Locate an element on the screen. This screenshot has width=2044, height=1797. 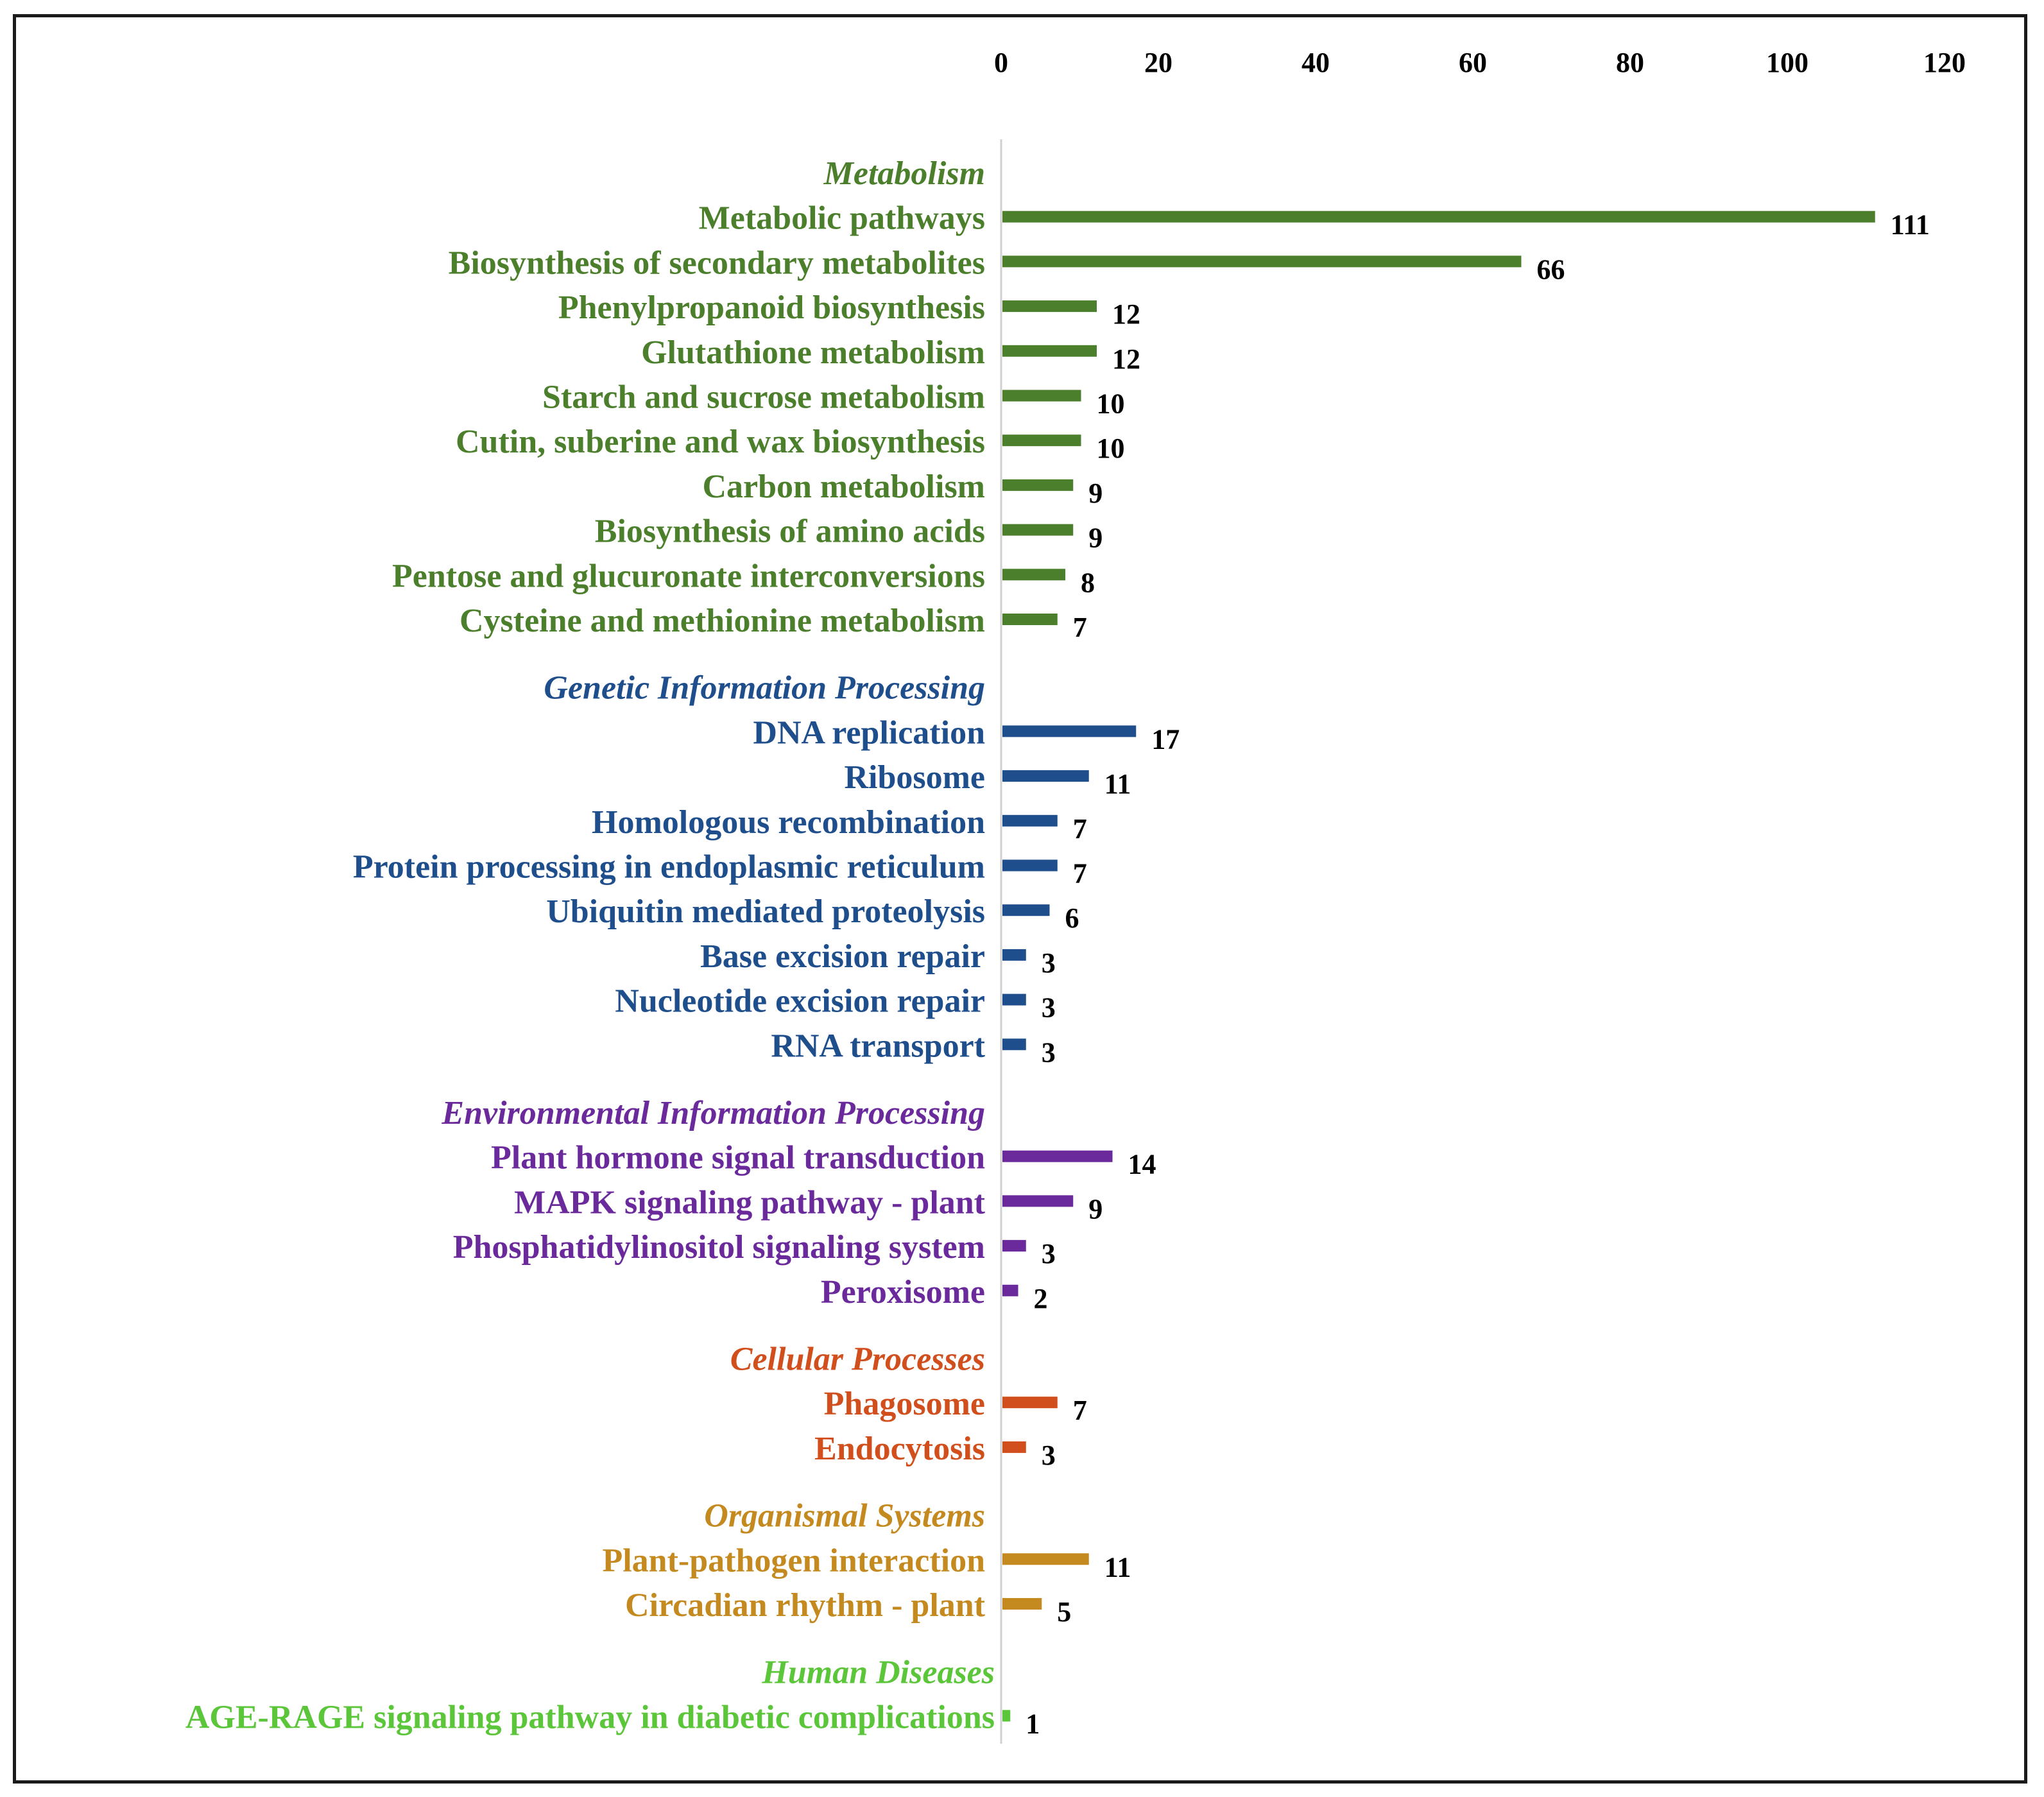
data-label: 1 is located at coordinates (1033, 1723).